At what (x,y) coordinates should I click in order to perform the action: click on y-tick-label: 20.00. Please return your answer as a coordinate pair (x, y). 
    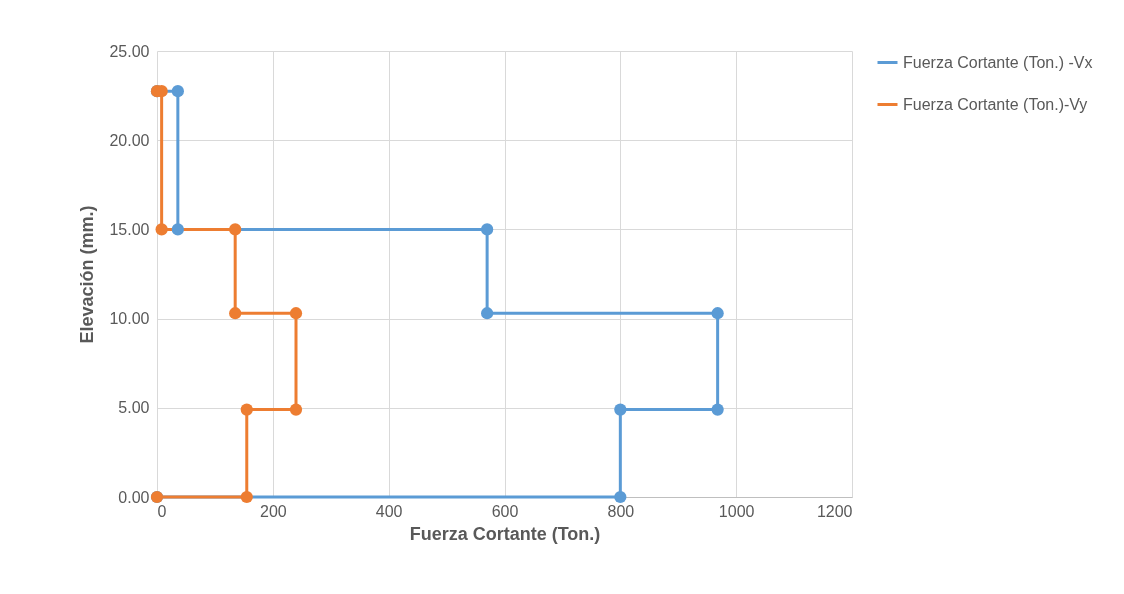
    Looking at the image, I should click on (129, 140).